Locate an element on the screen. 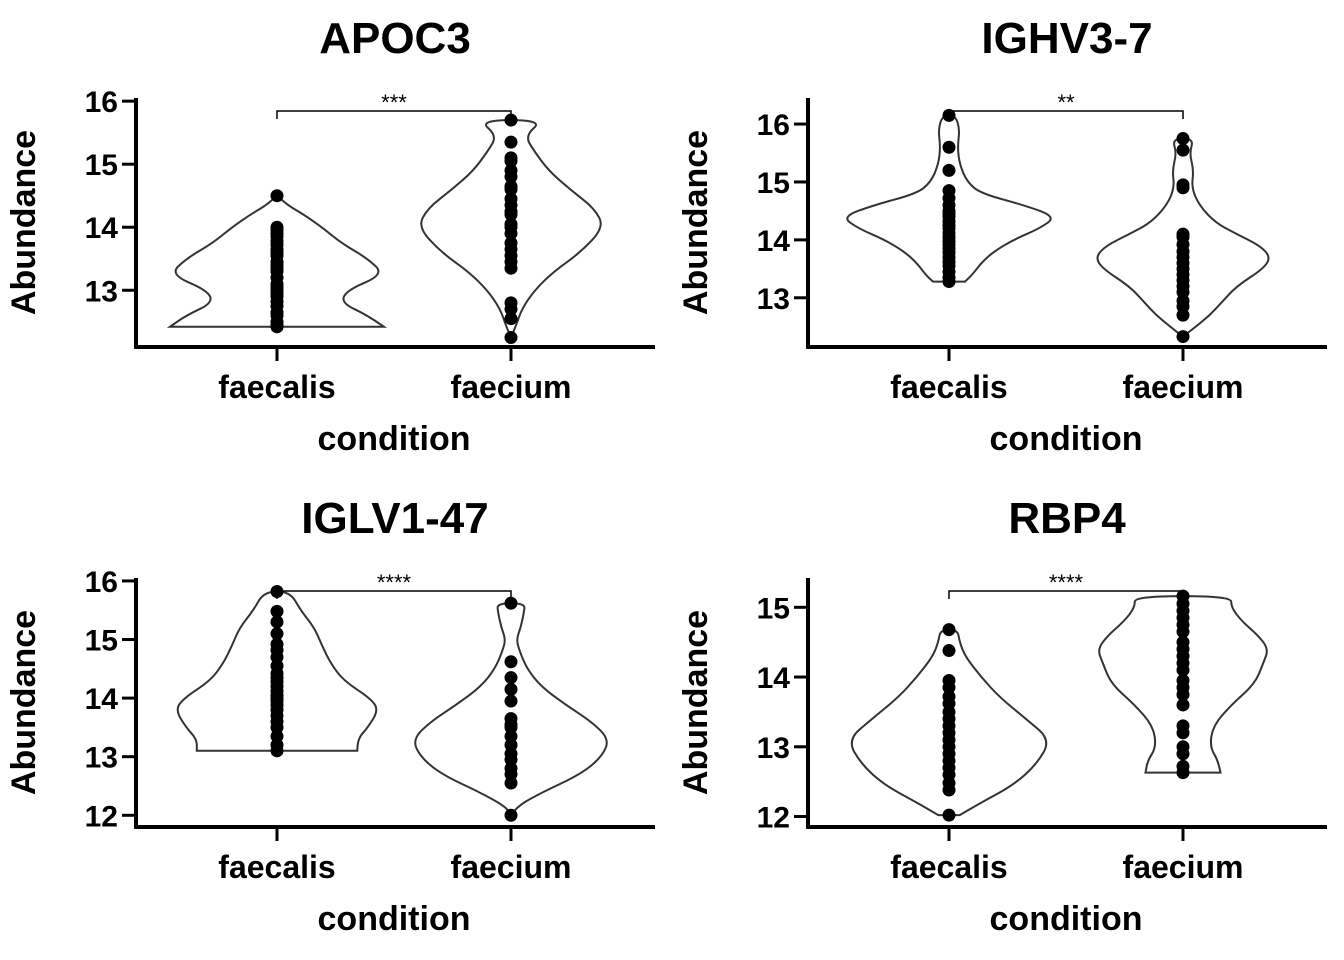 The width and height of the screenshot is (1344, 960). significance-label: *** is located at coordinates (394, 102).